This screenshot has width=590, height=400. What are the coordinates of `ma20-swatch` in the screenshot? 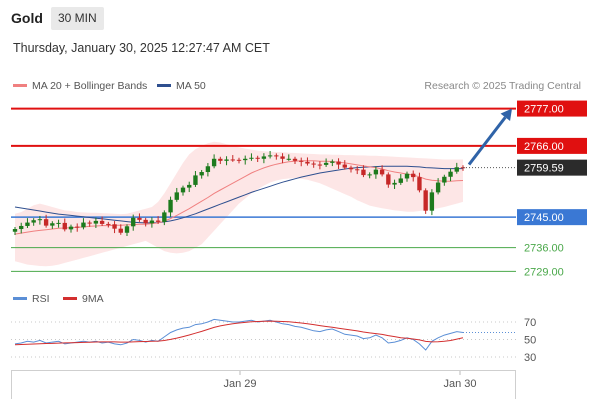 It's located at (20, 85).